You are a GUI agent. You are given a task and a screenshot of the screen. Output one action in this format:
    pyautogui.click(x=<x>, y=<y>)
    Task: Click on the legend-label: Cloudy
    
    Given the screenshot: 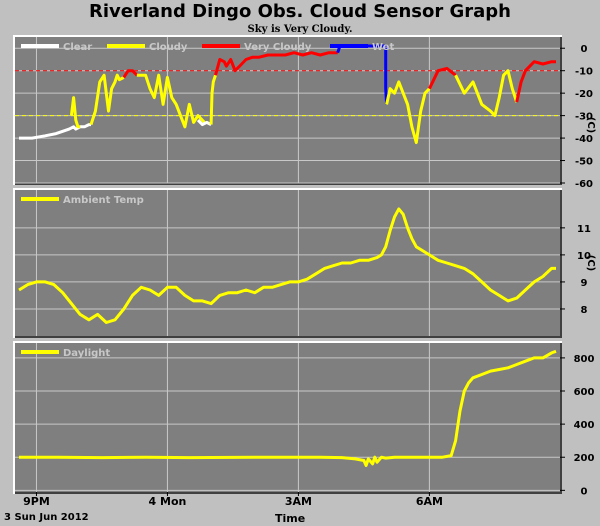 What is the action you would take?
    pyautogui.click(x=168, y=47)
    